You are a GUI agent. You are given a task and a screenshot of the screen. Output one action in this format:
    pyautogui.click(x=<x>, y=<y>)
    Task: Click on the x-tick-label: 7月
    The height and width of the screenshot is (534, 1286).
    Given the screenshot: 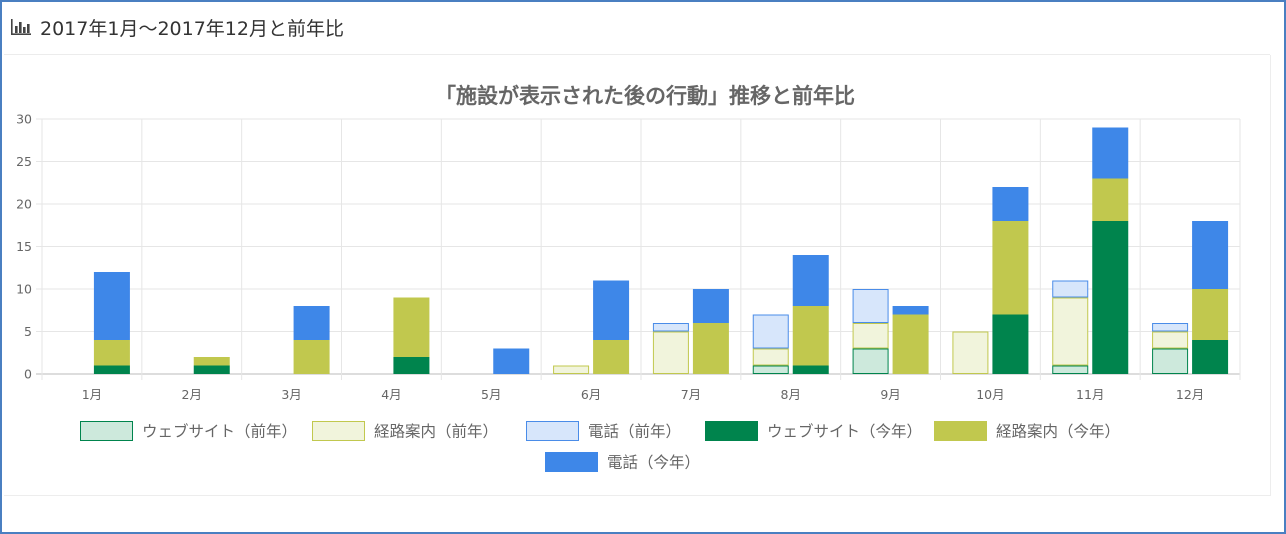 What is the action you would take?
    pyautogui.click(x=691, y=394)
    